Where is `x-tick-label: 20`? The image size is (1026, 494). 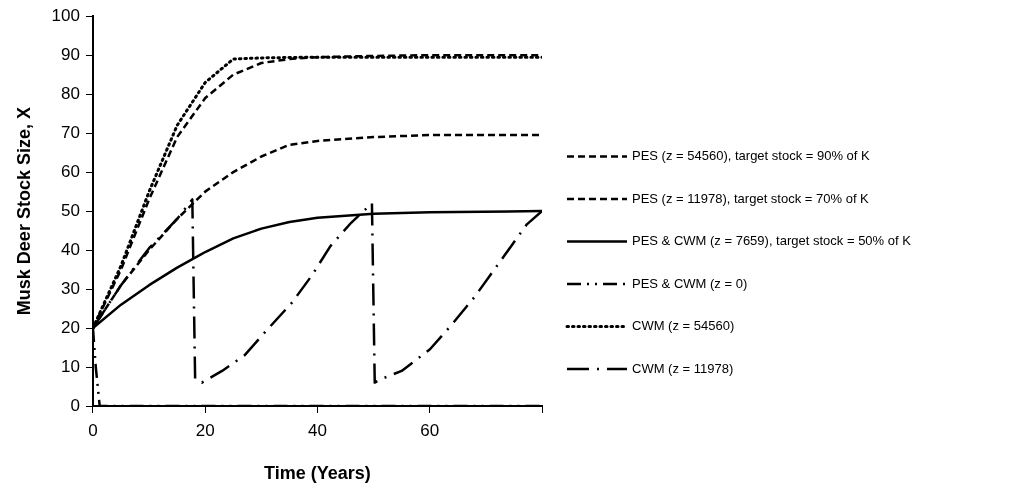
x-tick-label: 20 is located at coordinates (205, 430).